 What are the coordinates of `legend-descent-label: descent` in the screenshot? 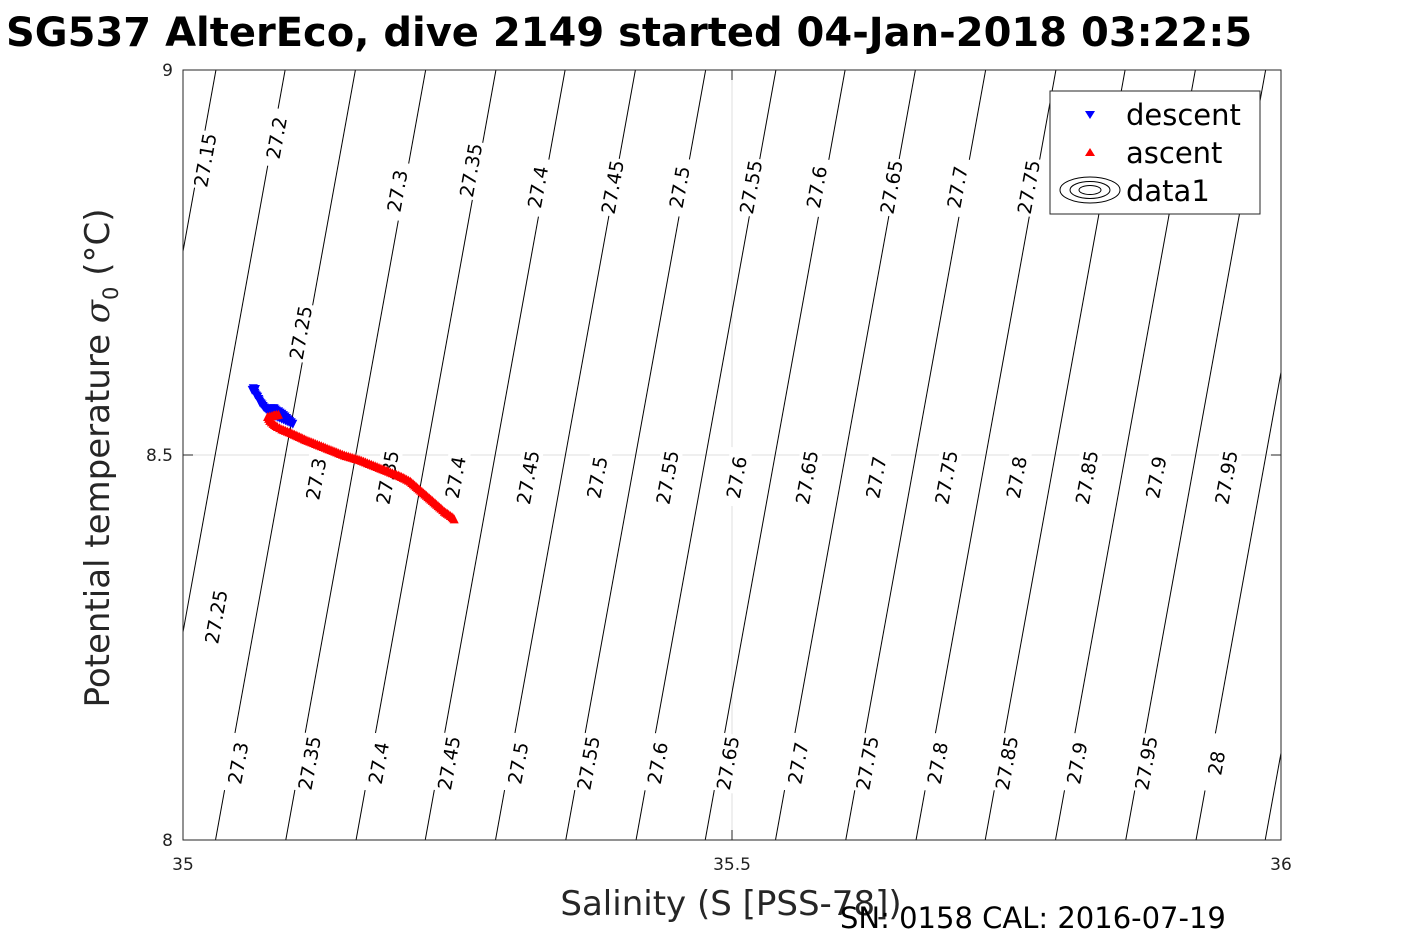 It's located at (1183, 115).